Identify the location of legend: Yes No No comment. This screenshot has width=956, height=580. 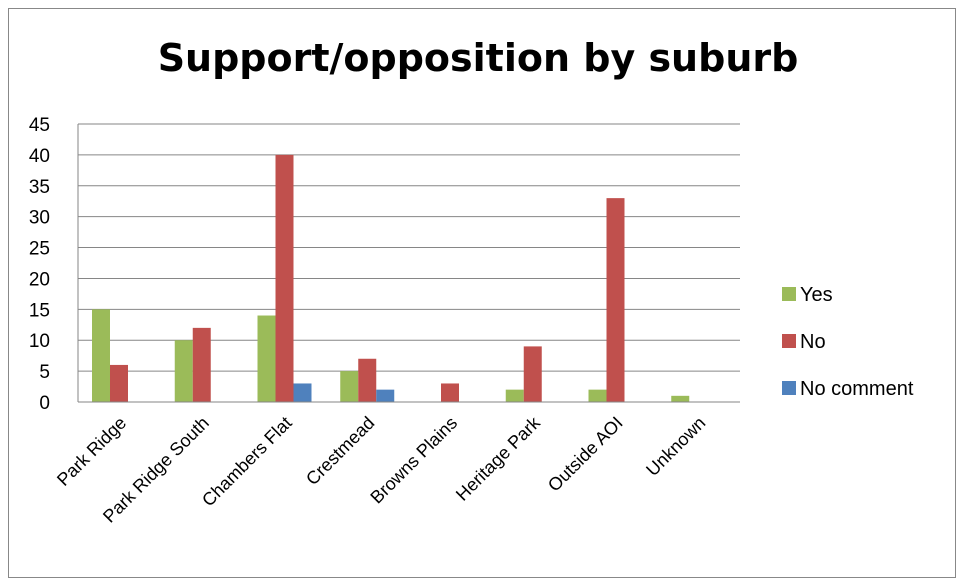
(848, 342).